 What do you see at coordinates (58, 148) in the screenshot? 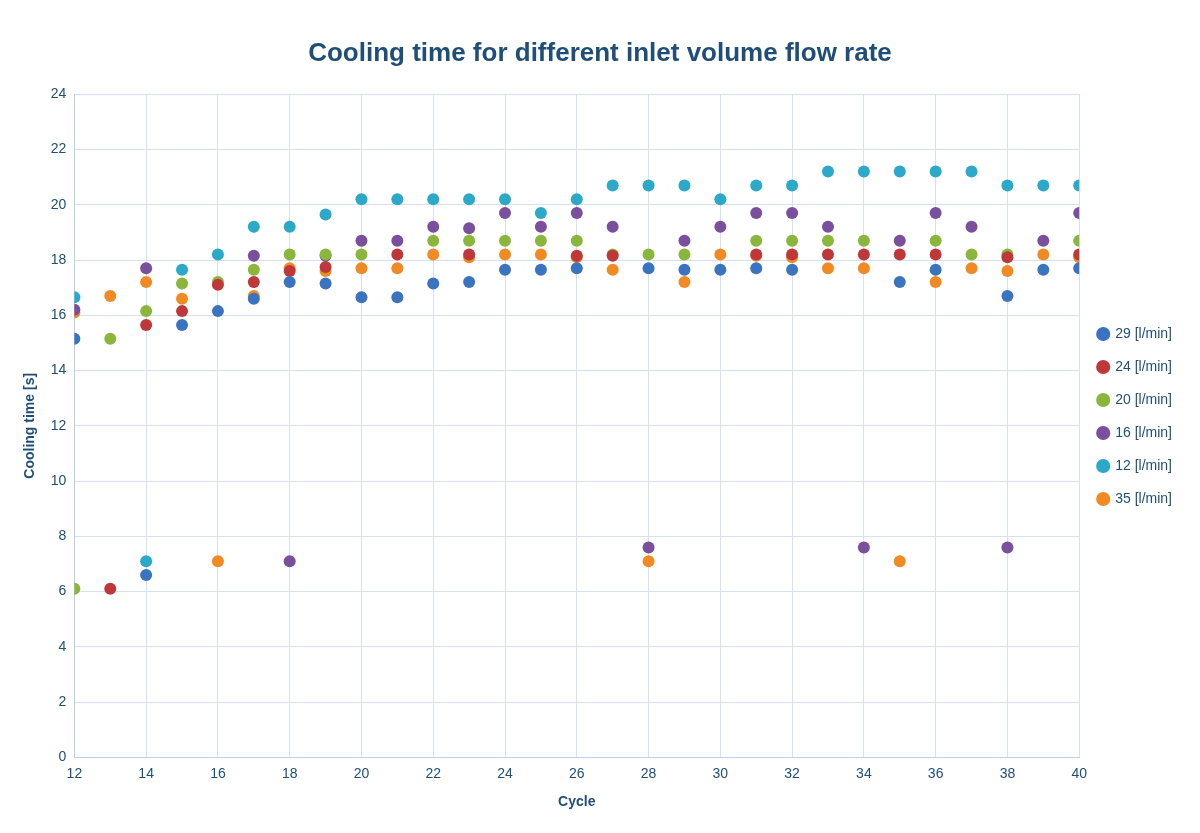
I see `y-tick-label: 22` at bounding box center [58, 148].